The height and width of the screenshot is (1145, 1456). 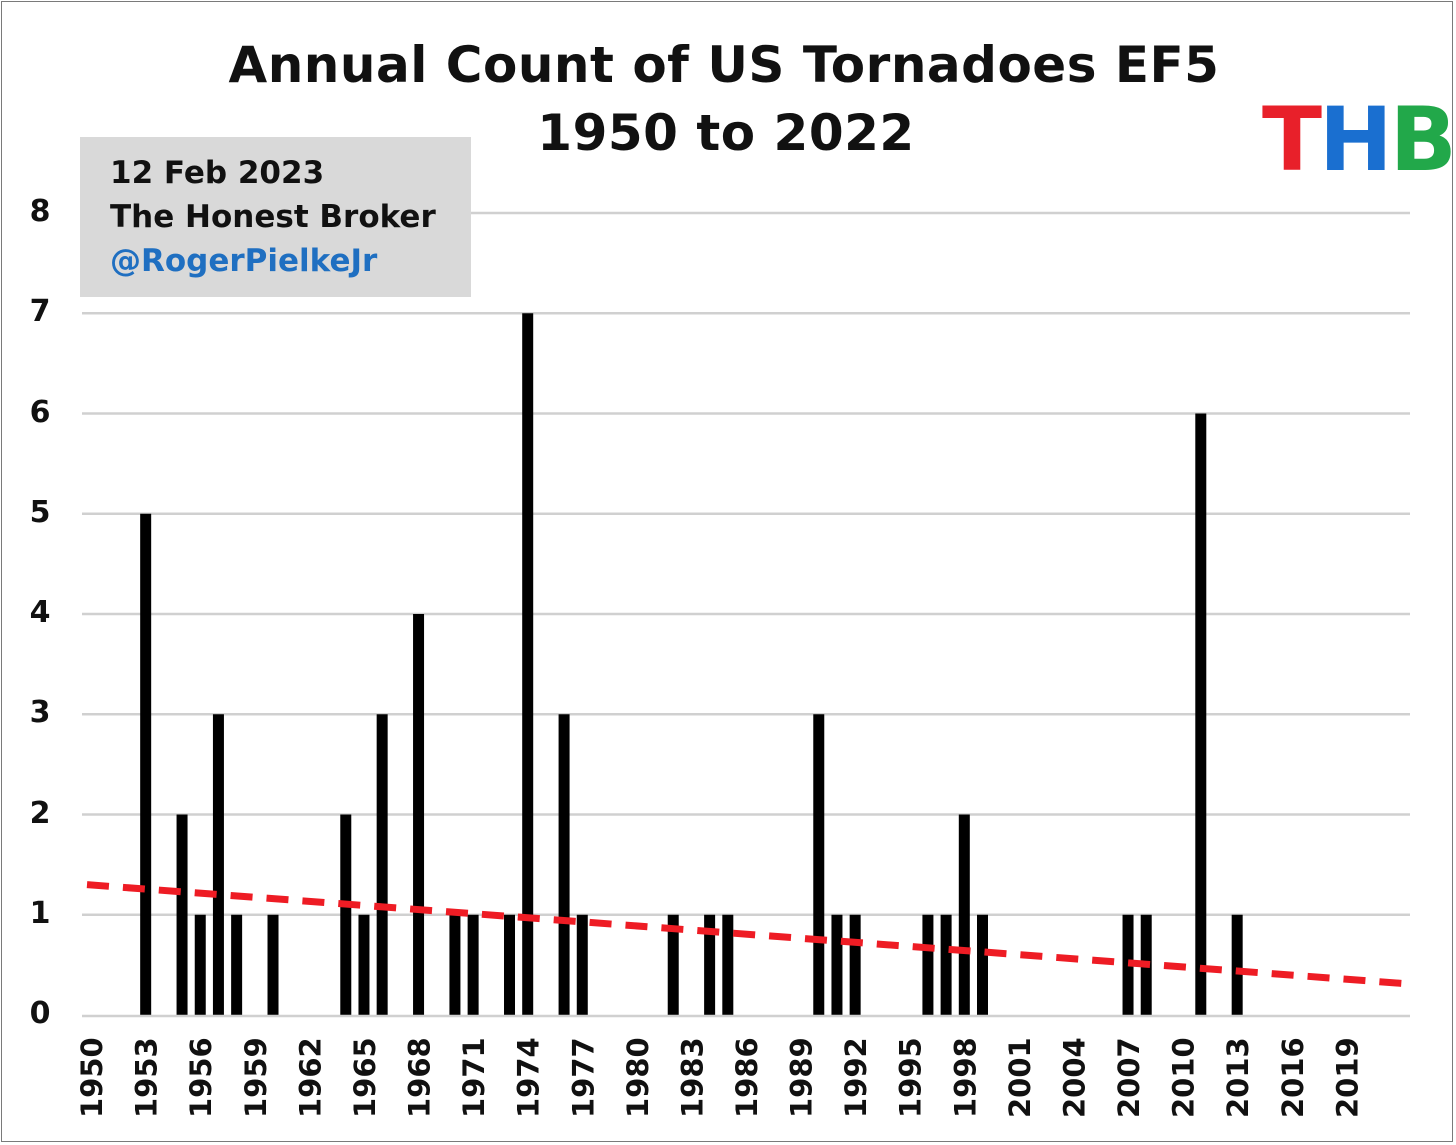 What do you see at coordinates (802, 1077) in the screenshot?
I see `x-tick-label: 1989` at bounding box center [802, 1077].